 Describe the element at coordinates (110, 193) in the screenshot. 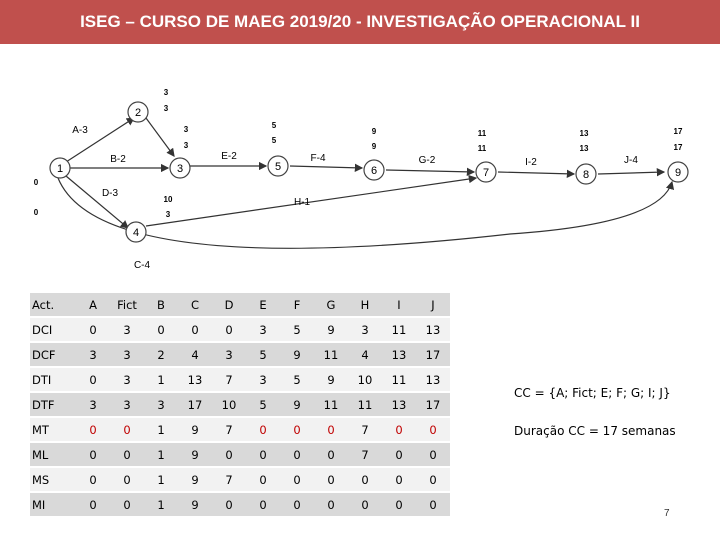

I see `activity-label-d: D-3` at that location.